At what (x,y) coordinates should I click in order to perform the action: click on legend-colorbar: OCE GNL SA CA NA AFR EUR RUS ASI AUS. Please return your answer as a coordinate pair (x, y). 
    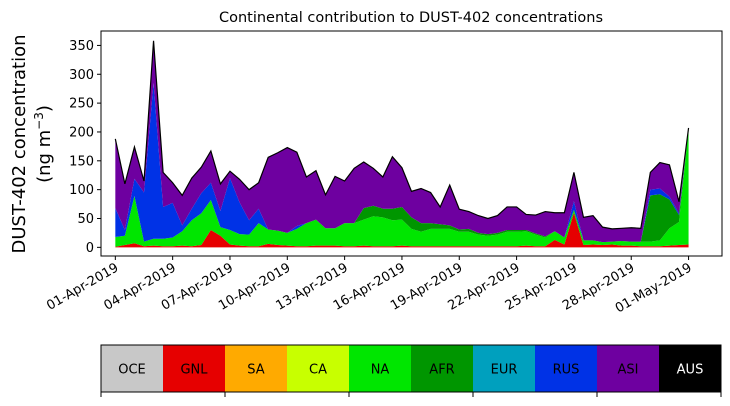
    Looking at the image, I should click on (411, 370).